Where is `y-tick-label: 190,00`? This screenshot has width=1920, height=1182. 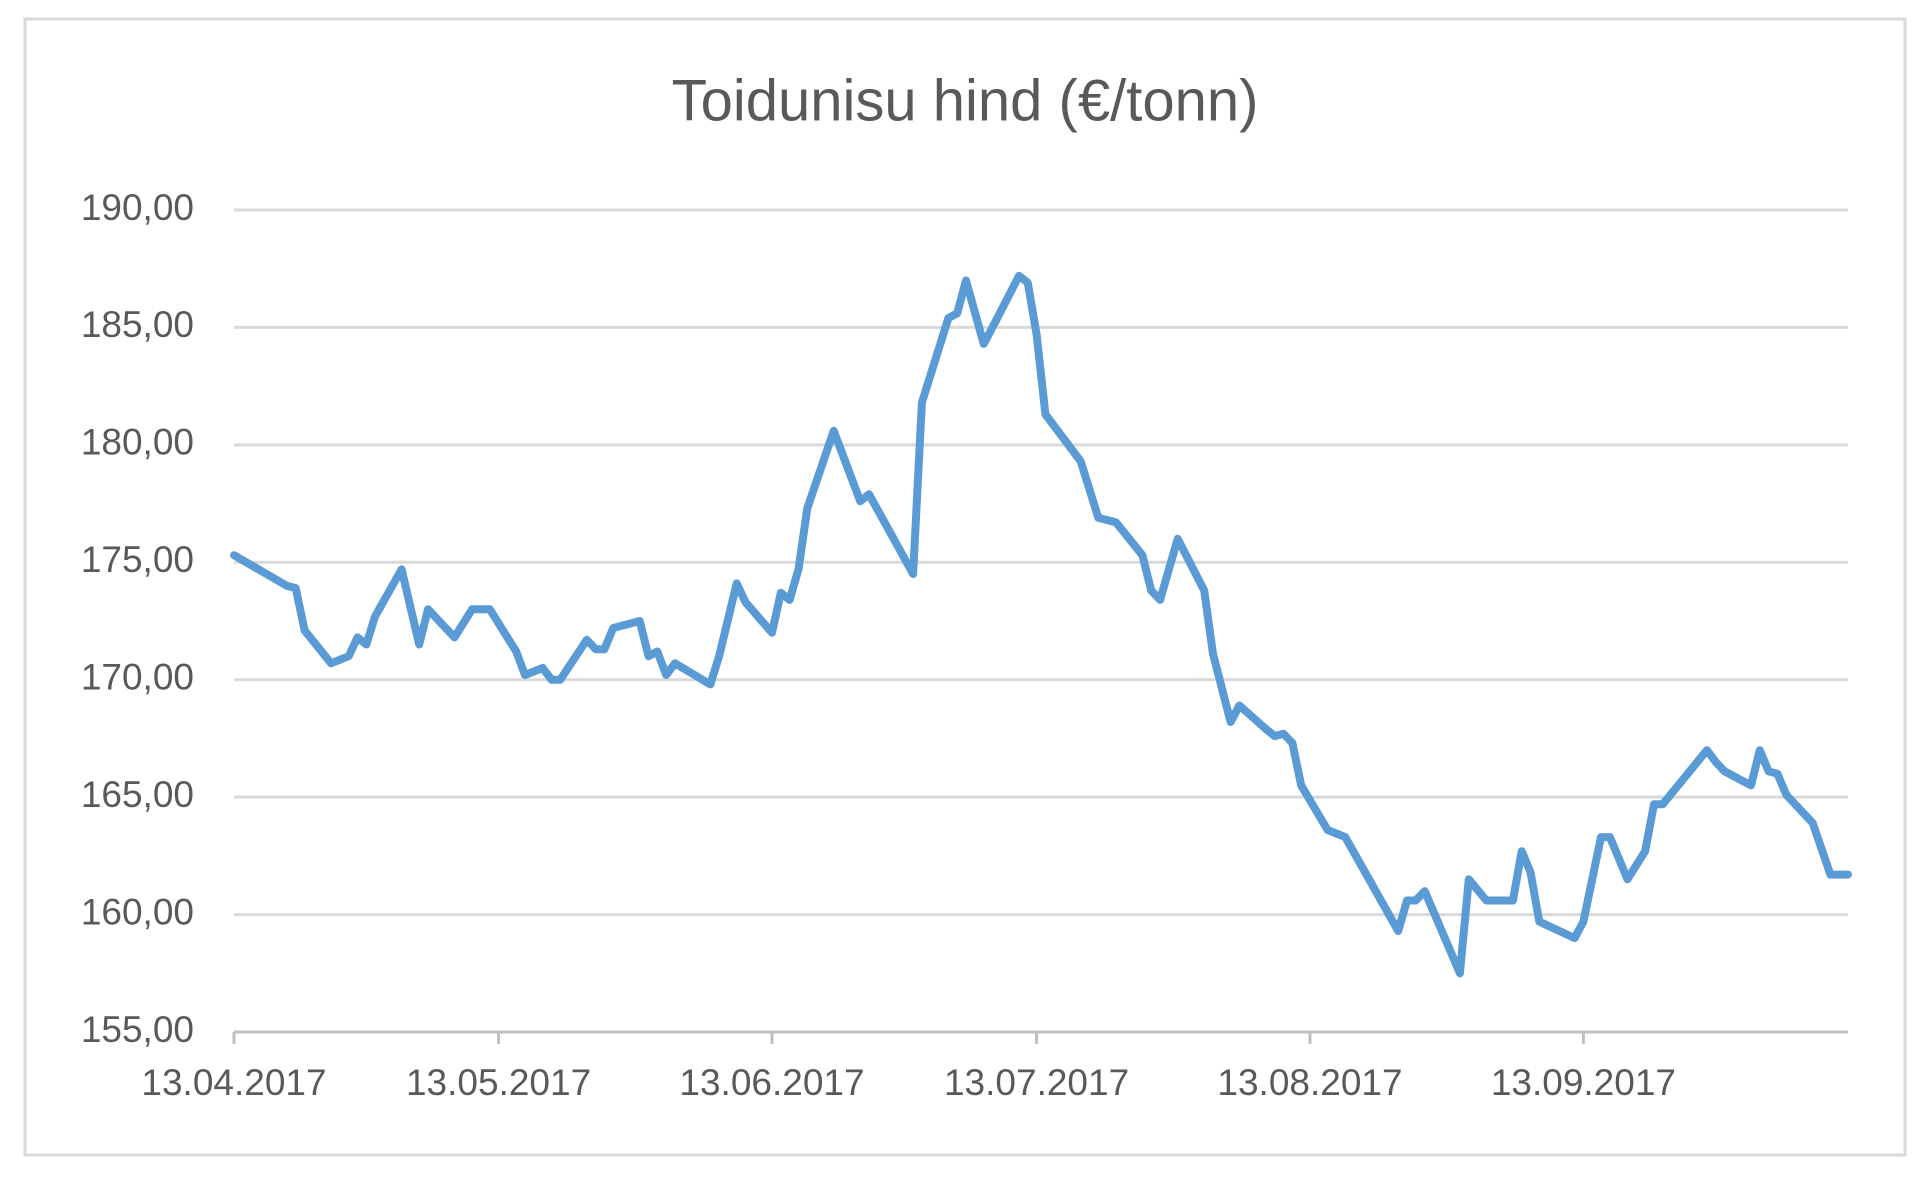 y-tick-label: 190,00 is located at coordinates (137, 207).